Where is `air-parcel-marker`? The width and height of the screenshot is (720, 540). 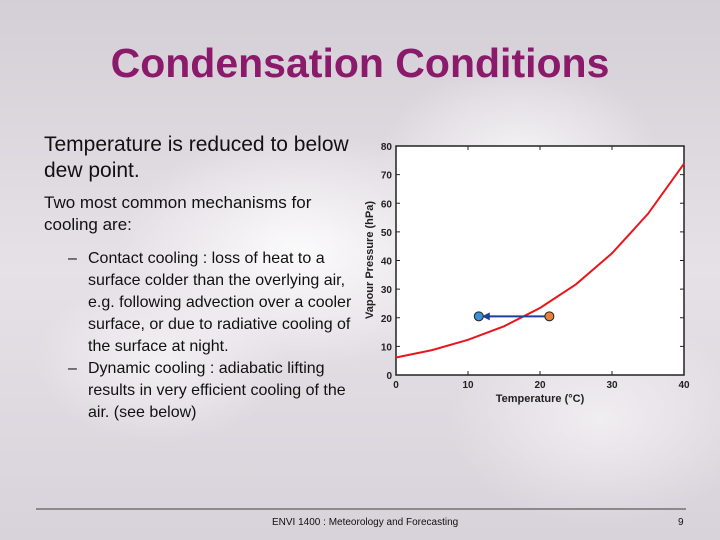 air-parcel-marker is located at coordinates (549, 316).